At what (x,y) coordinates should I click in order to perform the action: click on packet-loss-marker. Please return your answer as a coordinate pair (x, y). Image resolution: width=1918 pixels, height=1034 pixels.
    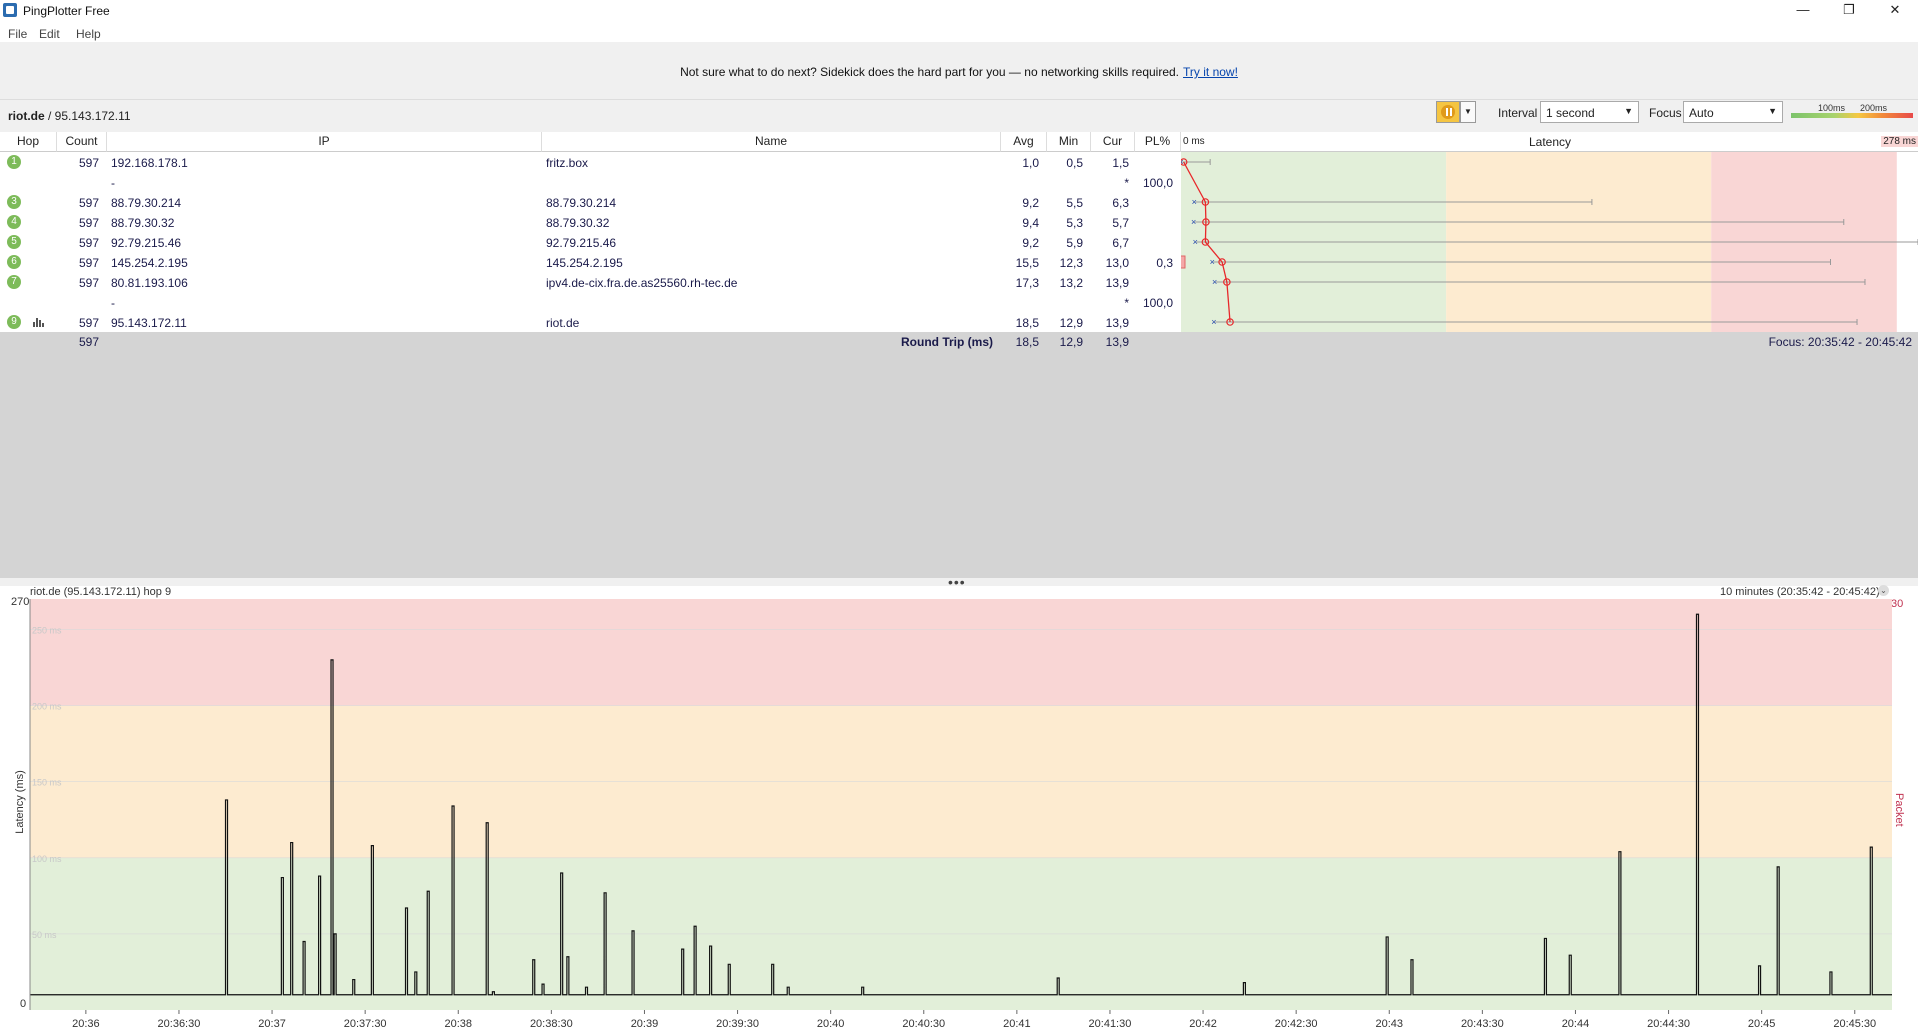
    Looking at the image, I should click on (1183, 262).